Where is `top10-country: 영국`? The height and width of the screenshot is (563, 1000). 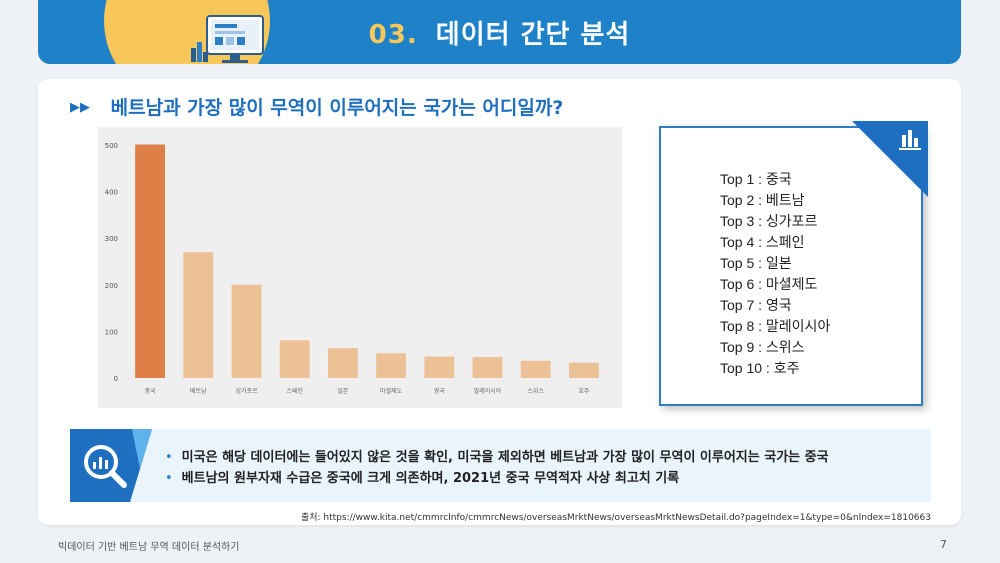 top10-country: 영국 is located at coordinates (778, 305).